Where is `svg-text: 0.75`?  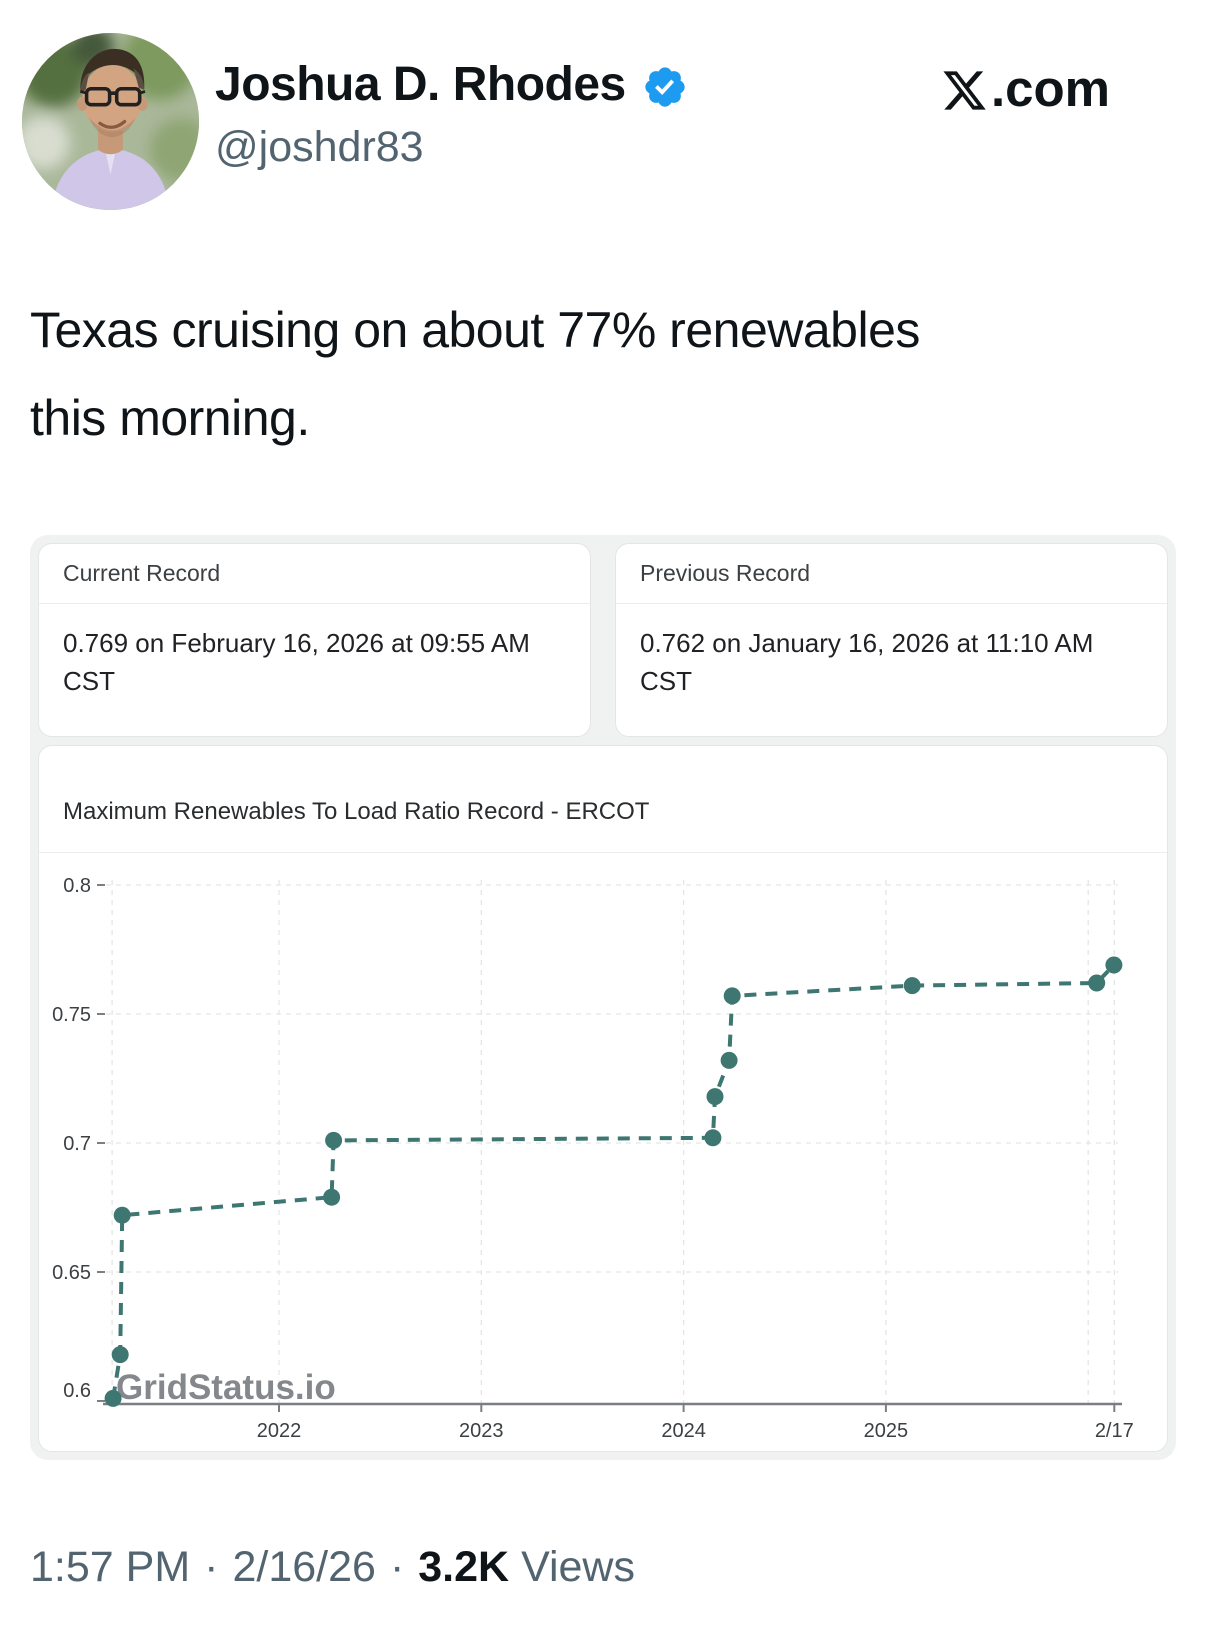 svg-text: 0.75 is located at coordinates (71, 1015).